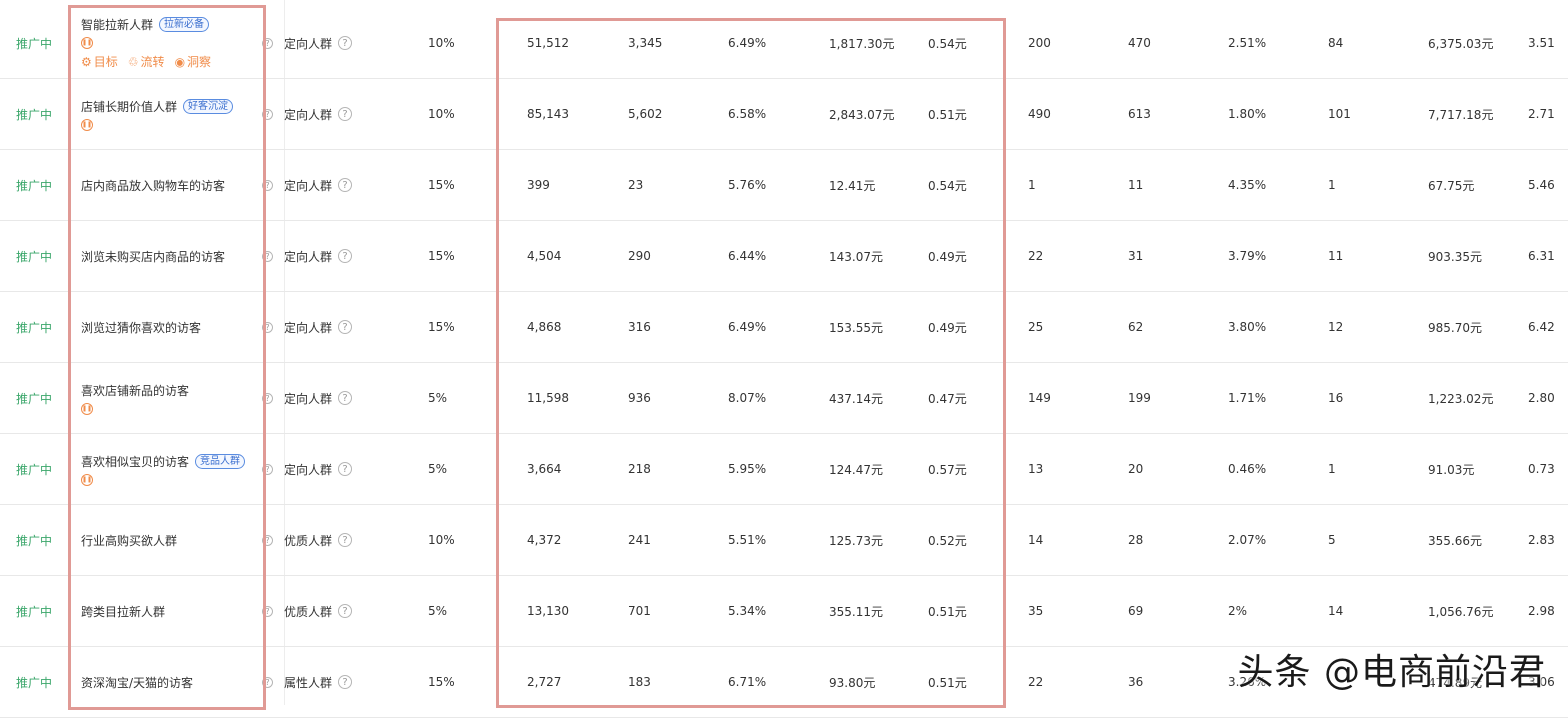 The height and width of the screenshot is (718, 1568). Describe the element at coordinates (438, 611) in the screenshot. I see `ratio-cell: 5%` at that location.